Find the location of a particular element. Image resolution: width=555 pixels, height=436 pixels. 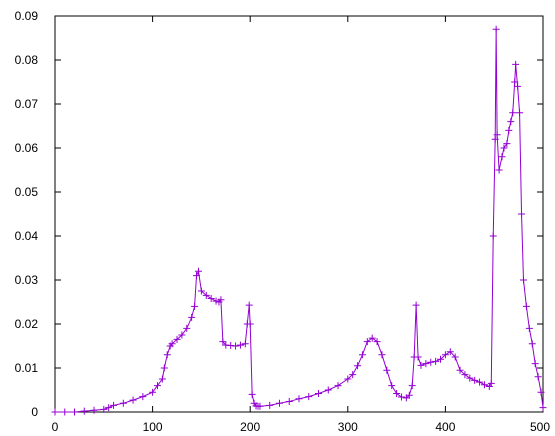

y-tick-label: 0.05 is located at coordinates (27, 192).